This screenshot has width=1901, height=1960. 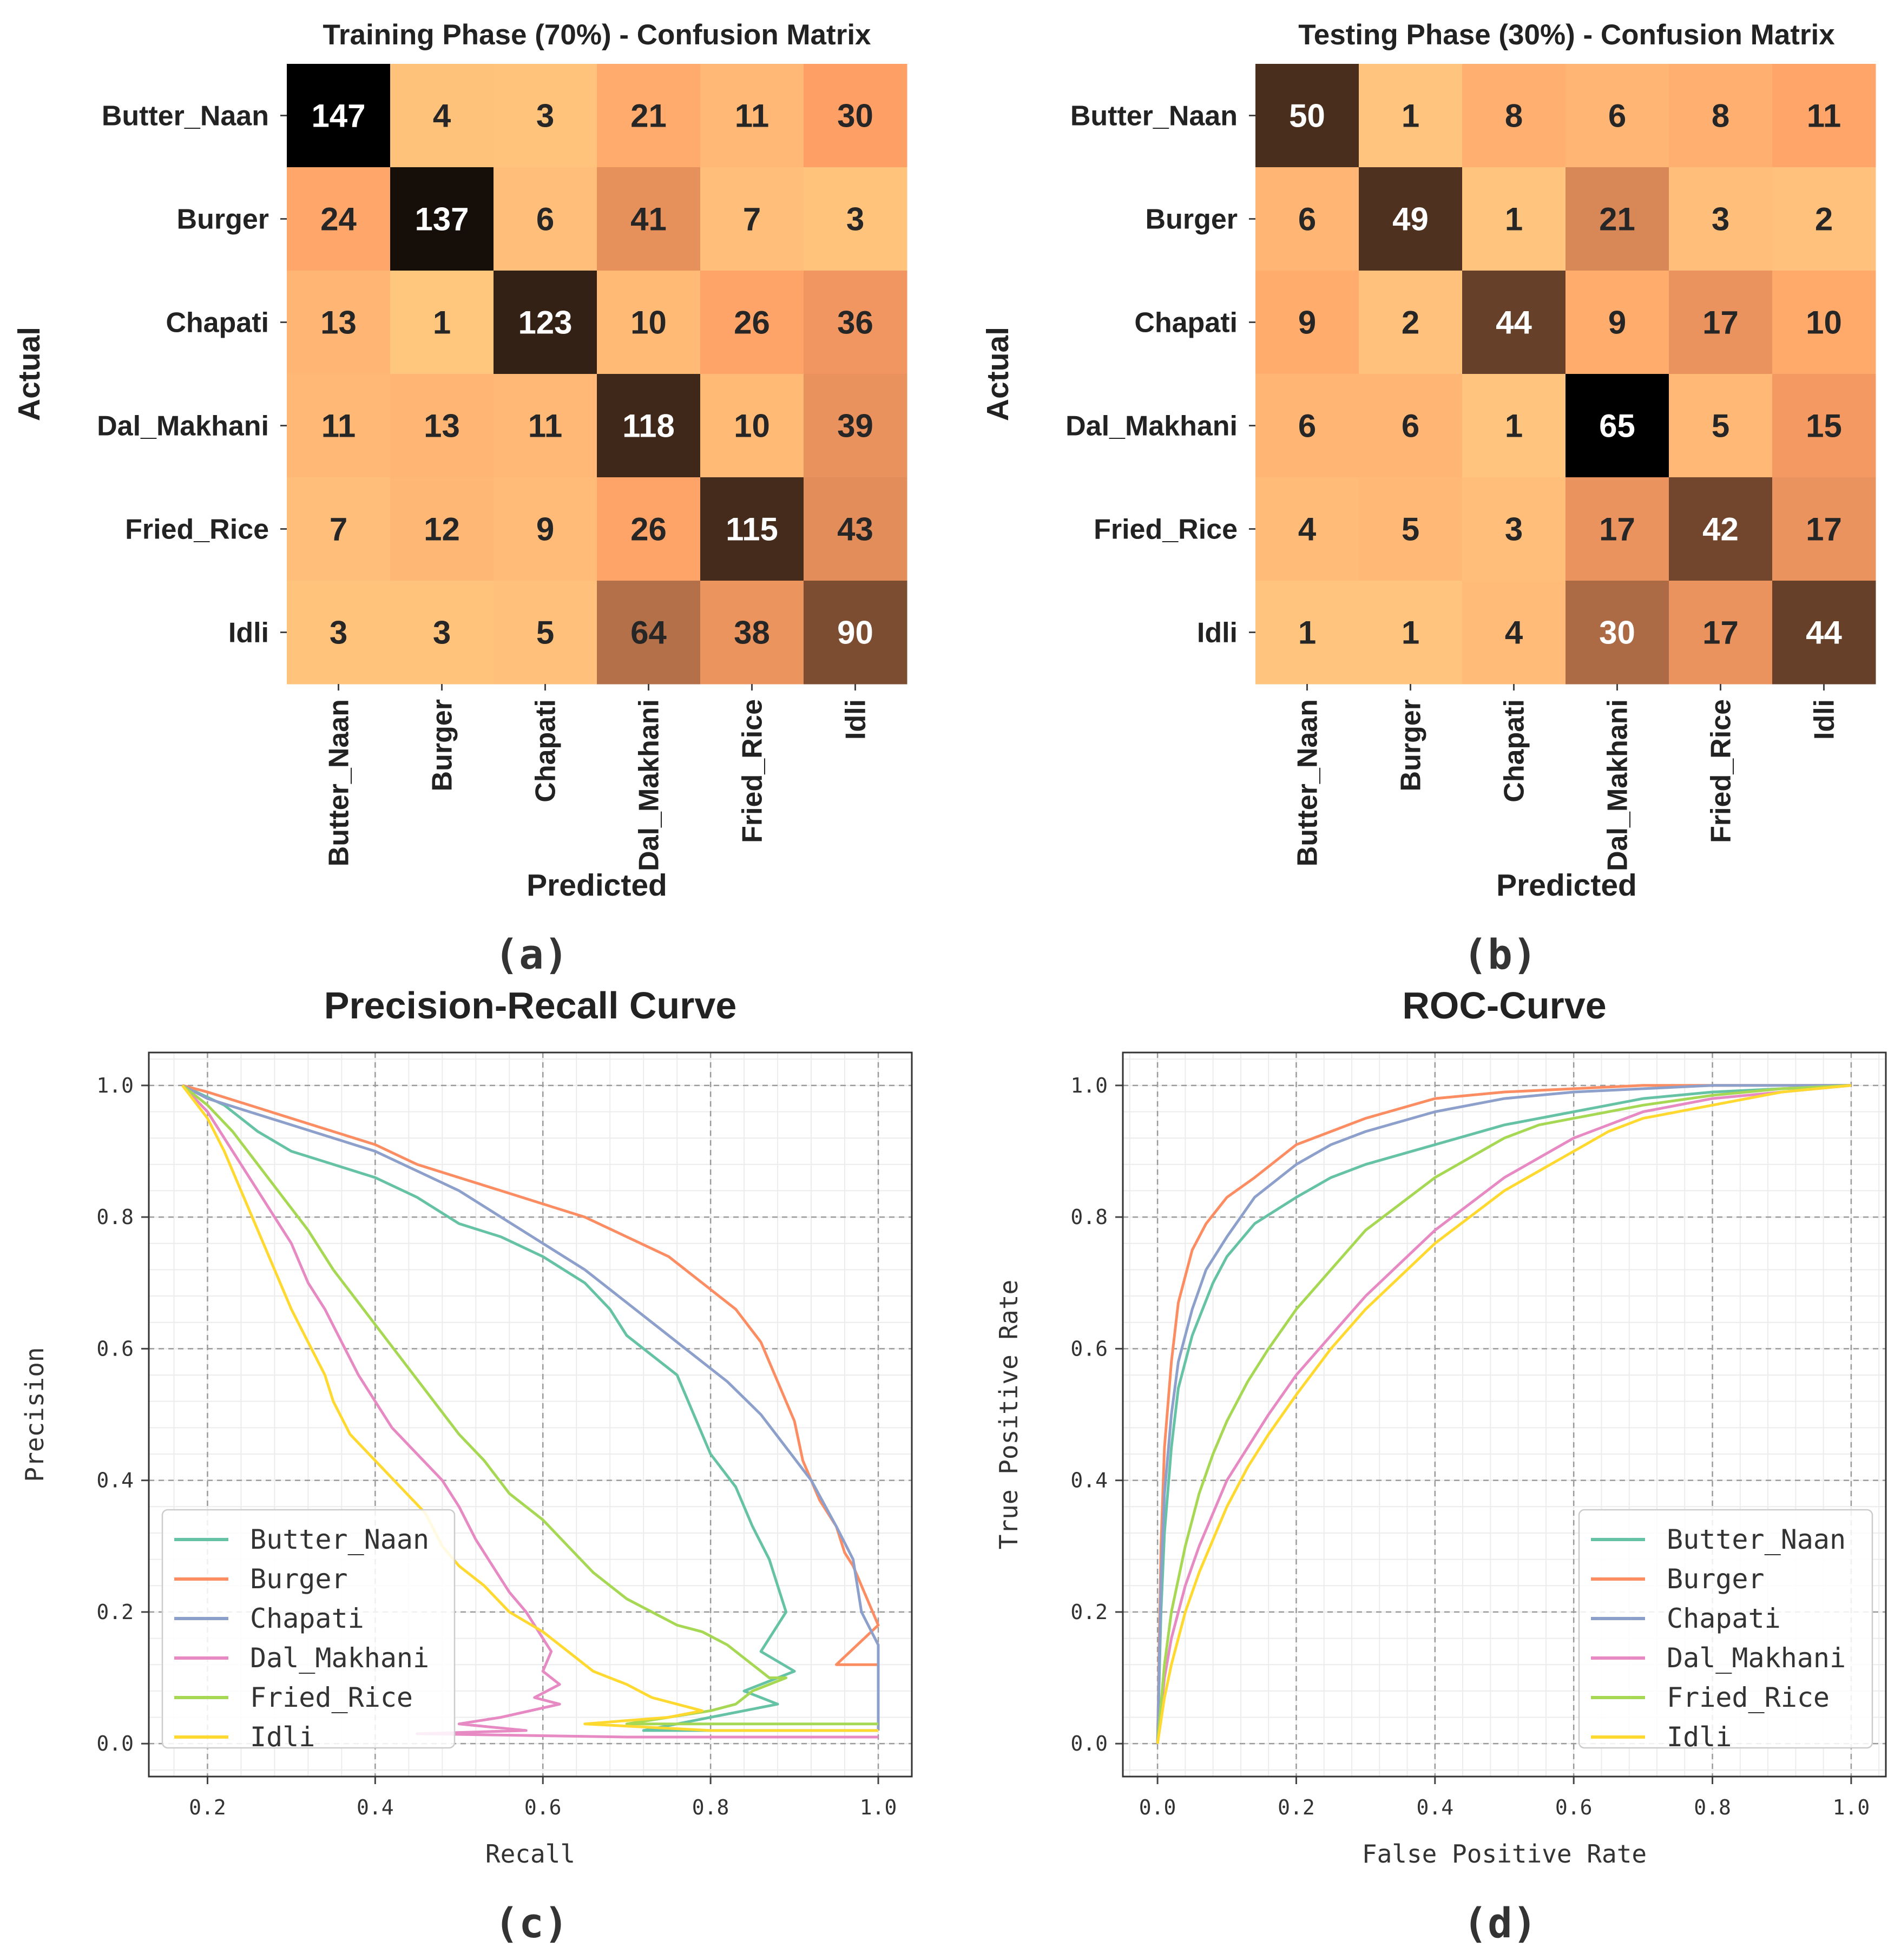 What do you see at coordinates (530, 1854) in the screenshot?
I see `x-axis-label: Recall` at bounding box center [530, 1854].